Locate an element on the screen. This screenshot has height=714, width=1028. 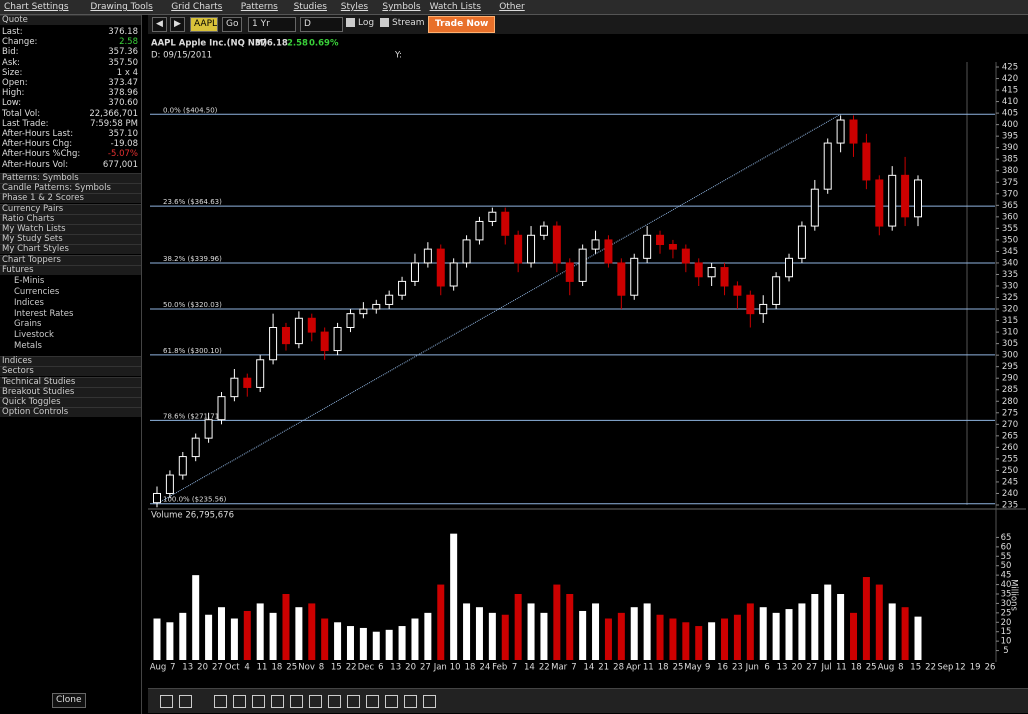
x-tick-label: 18 is located at coordinates (663, 668).